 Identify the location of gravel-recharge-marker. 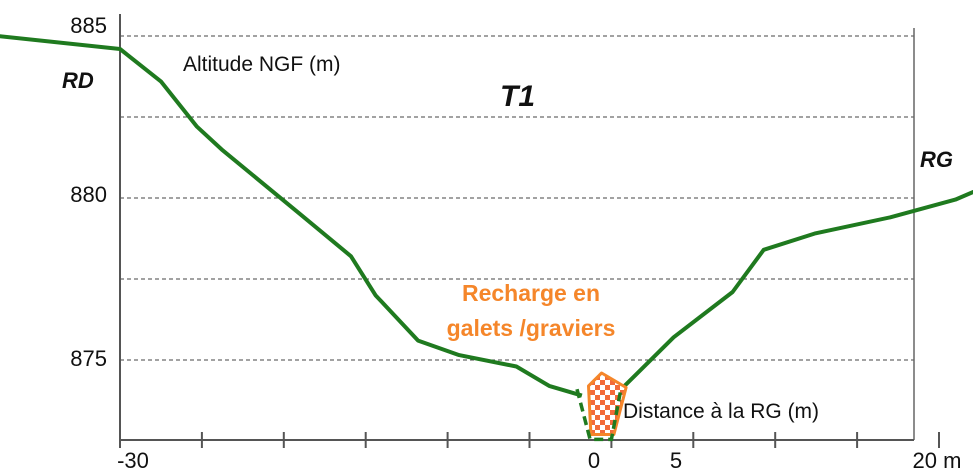
(607, 403).